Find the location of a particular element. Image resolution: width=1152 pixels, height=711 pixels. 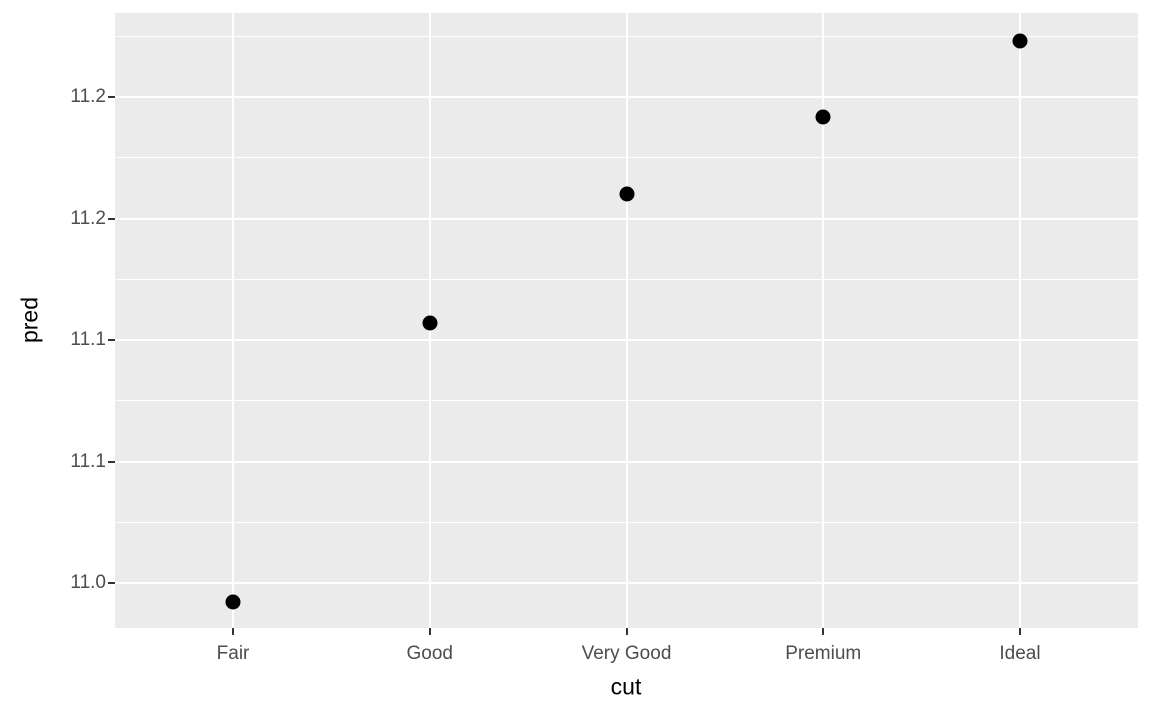

y-tick-label: 11.0 is located at coordinates (88, 583).